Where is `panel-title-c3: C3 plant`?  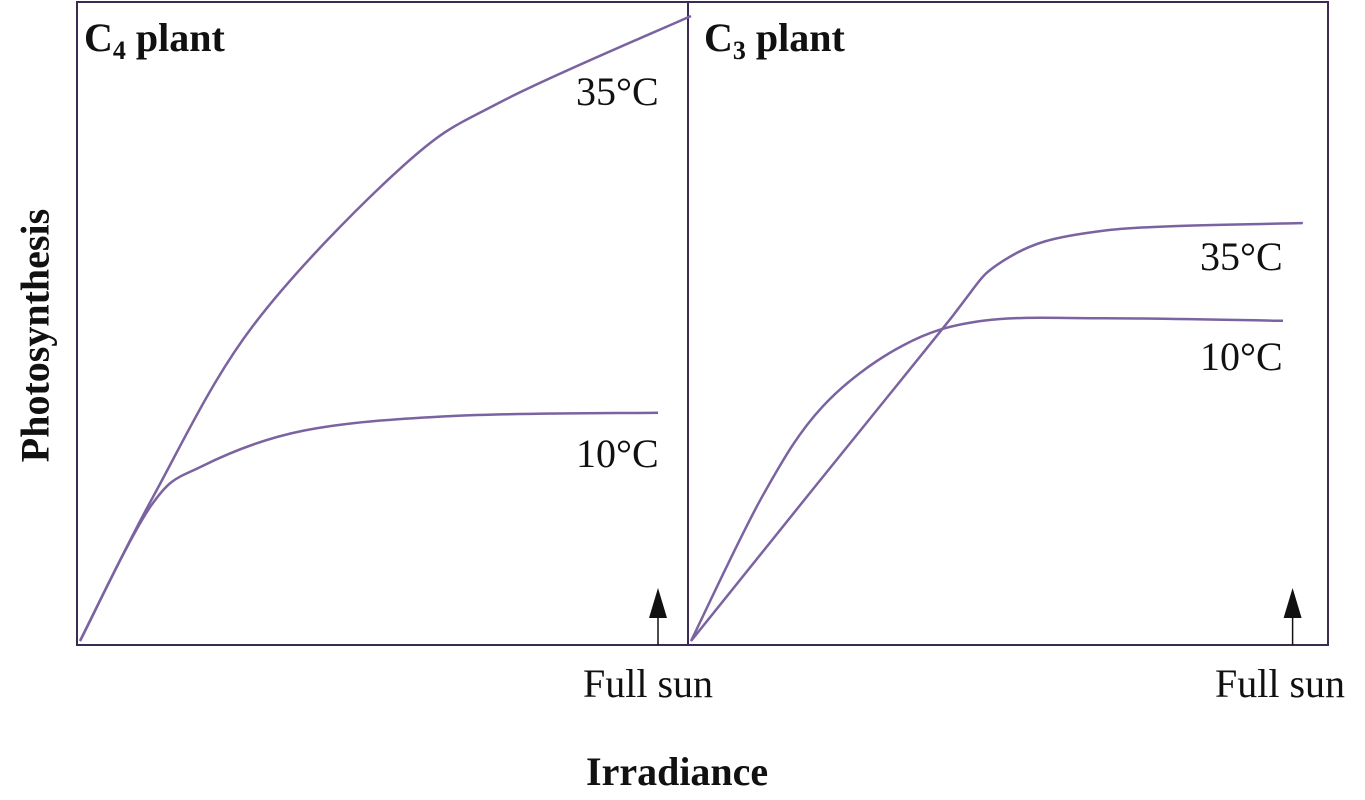 panel-title-c3: C3 plant is located at coordinates (774, 40).